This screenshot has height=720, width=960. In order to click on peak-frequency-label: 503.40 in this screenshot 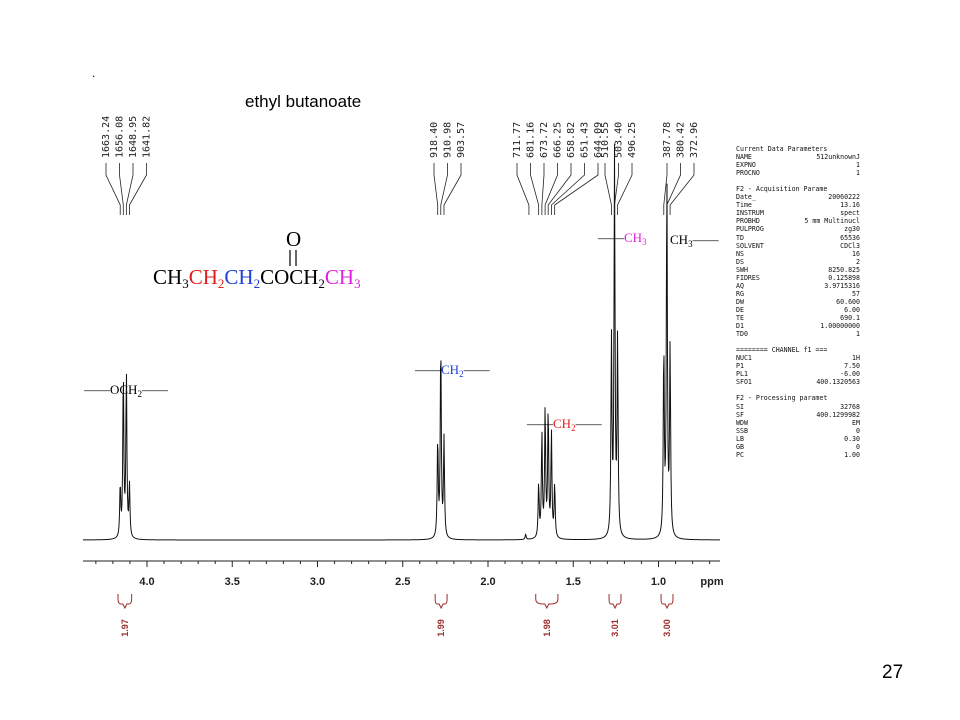, I will do `click(619, 140)`.